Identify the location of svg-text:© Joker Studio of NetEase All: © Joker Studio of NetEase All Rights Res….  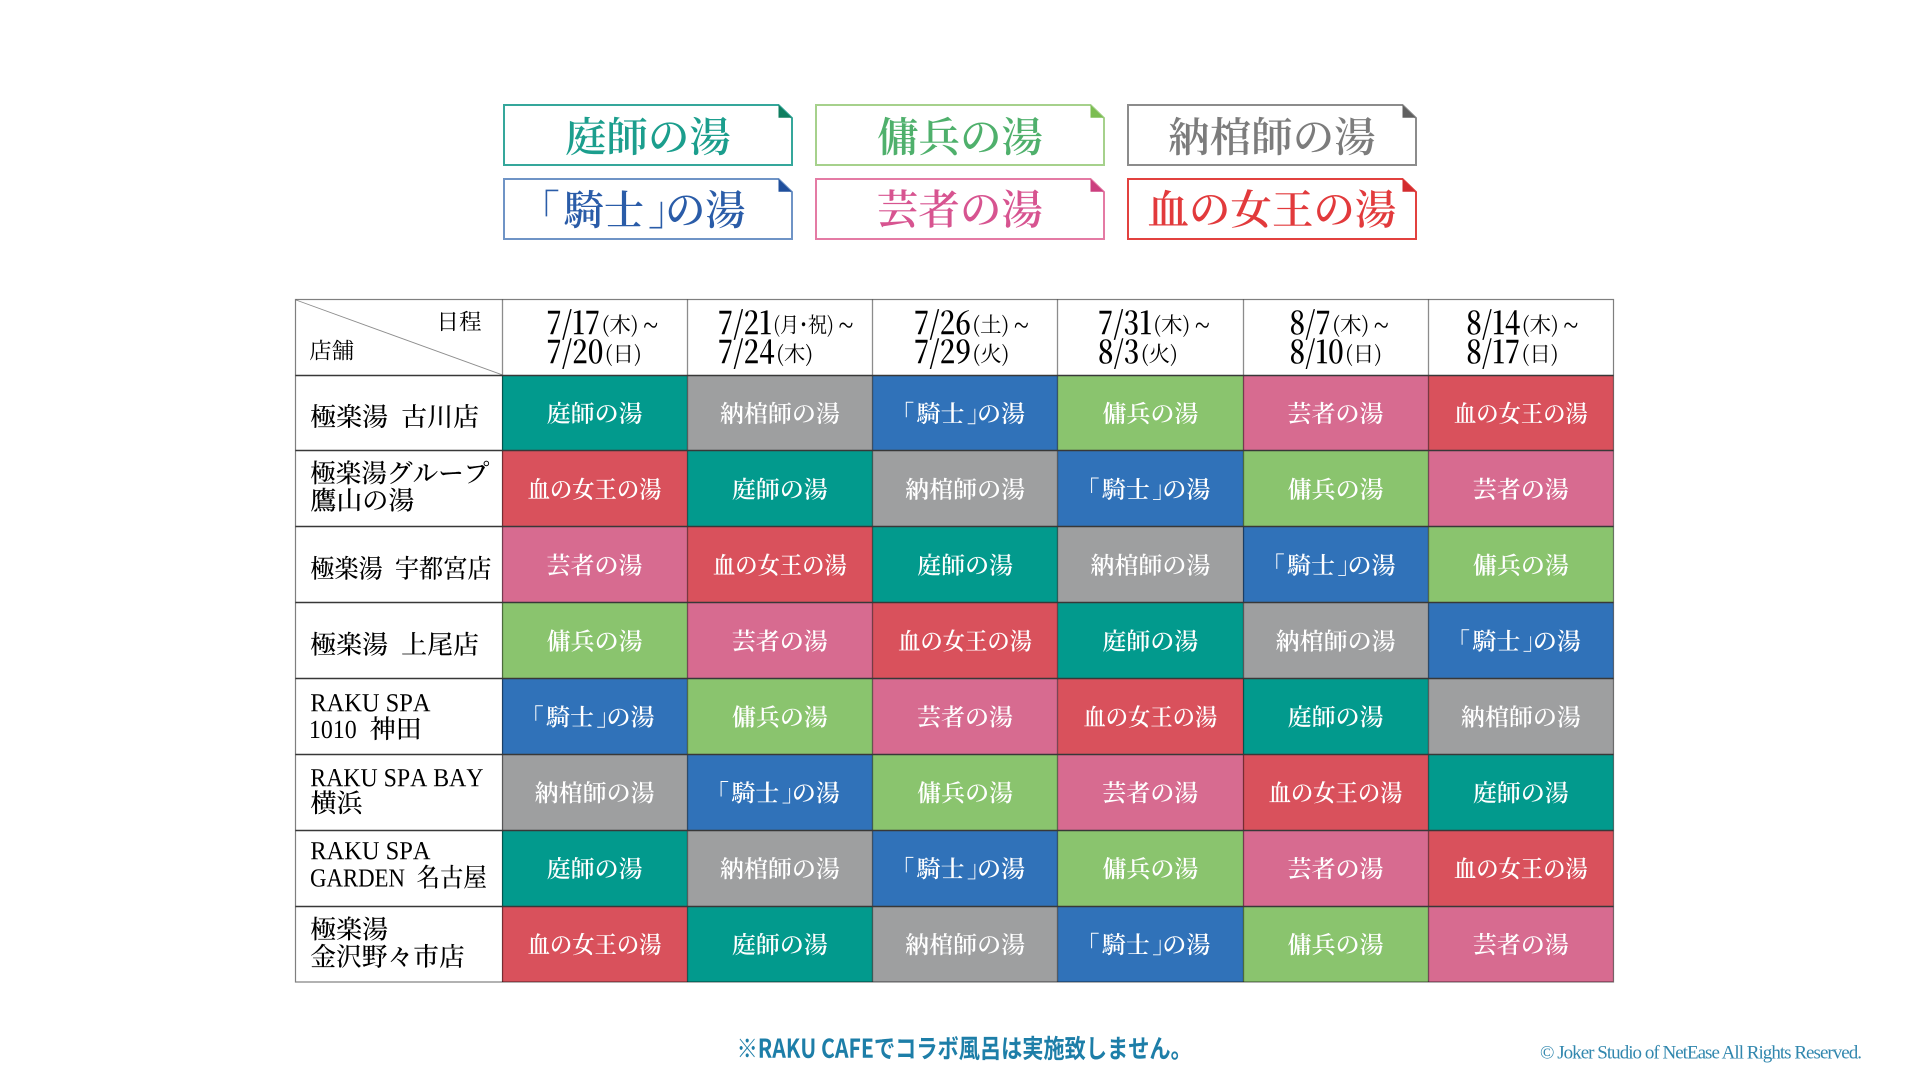
(1701, 1053).